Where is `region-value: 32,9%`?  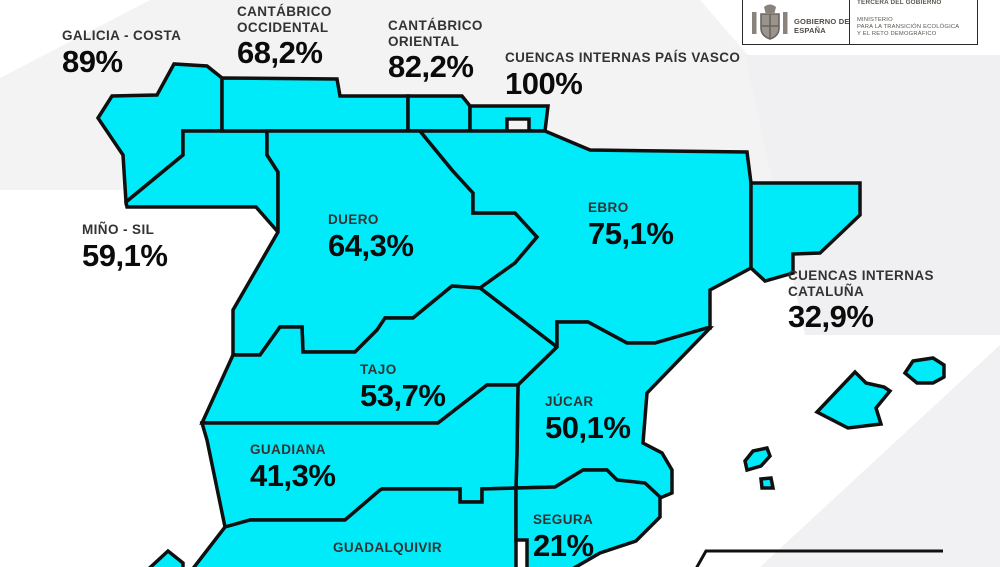
region-value: 32,9% is located at coordinates (831, 316).